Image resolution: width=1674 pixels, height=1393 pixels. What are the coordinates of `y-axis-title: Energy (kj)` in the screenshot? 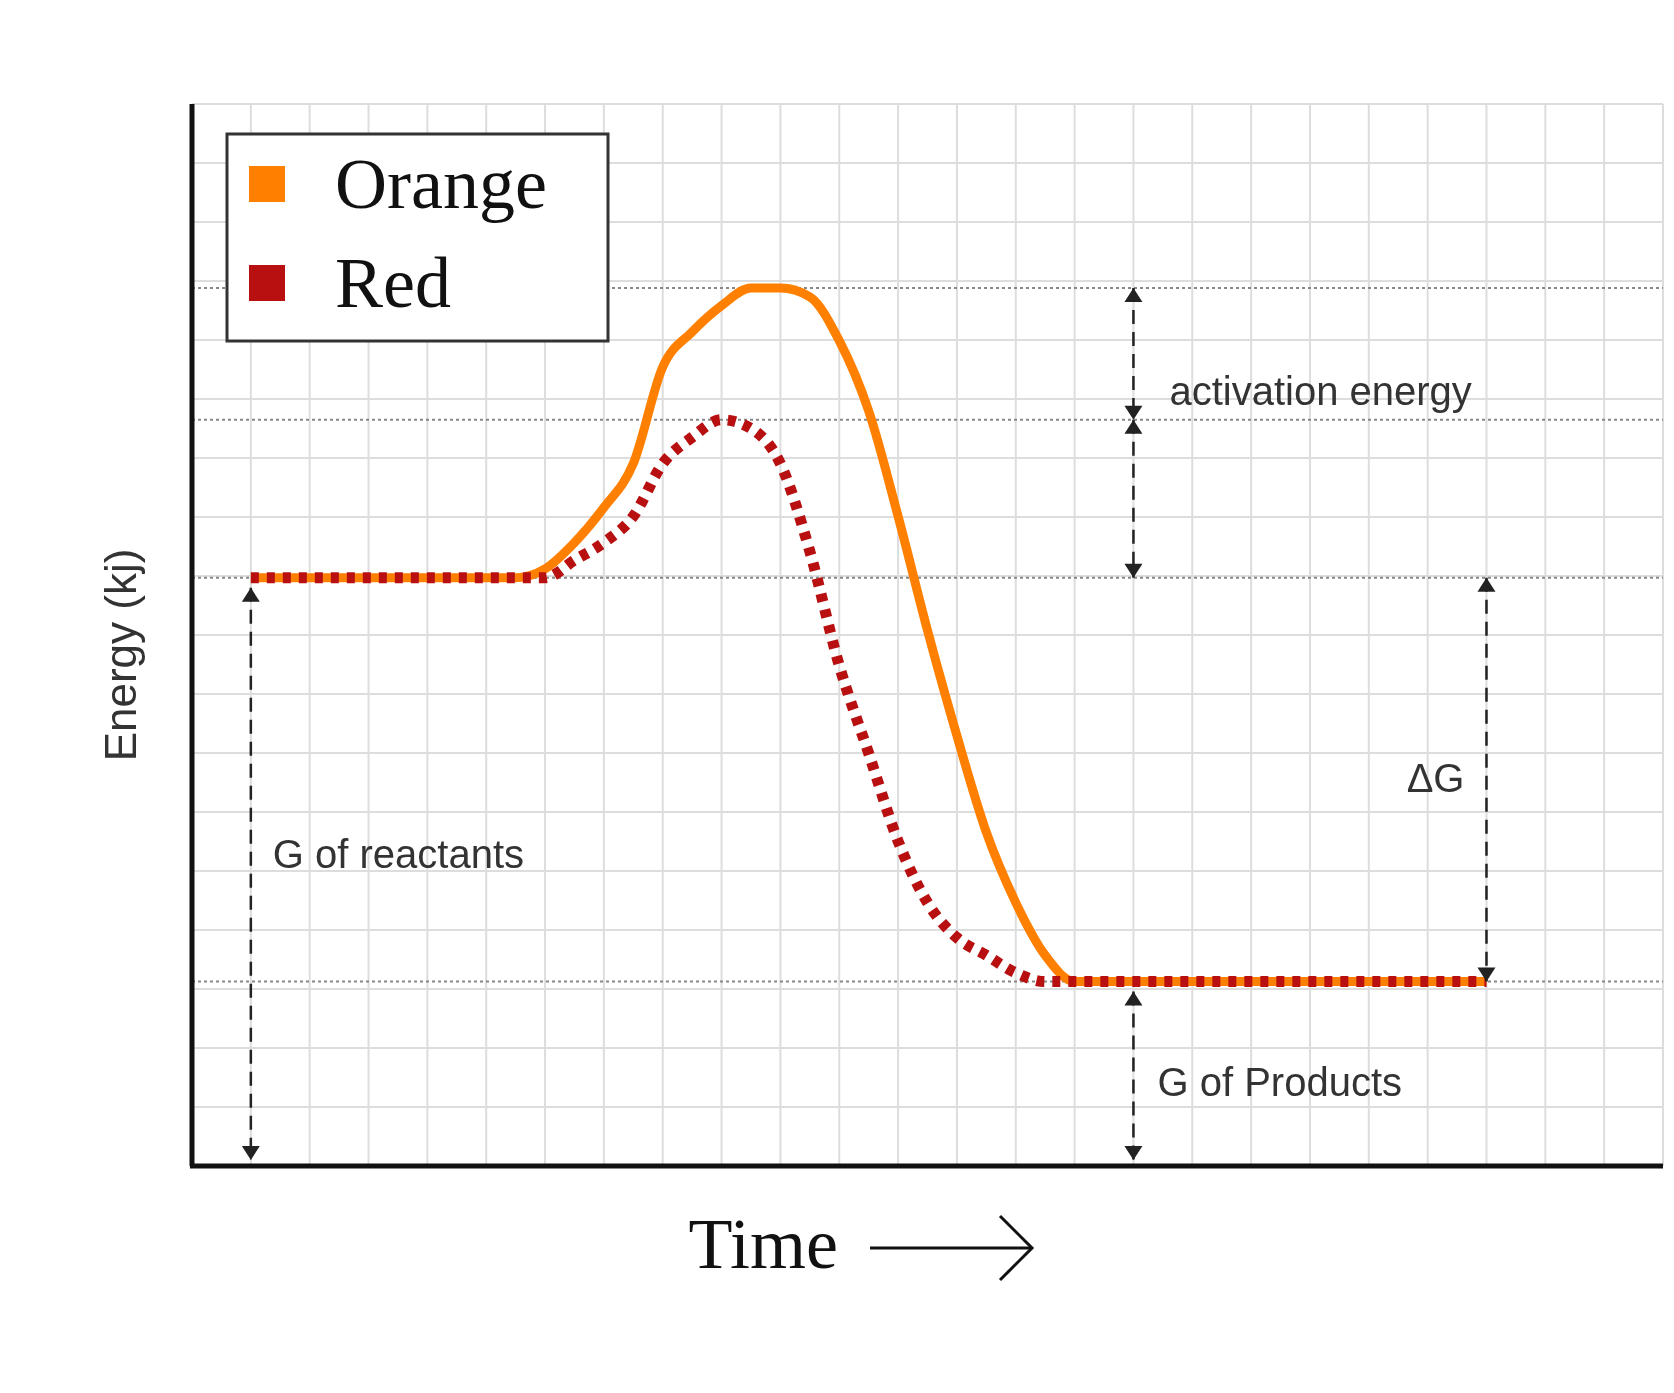 It's located at (120, 655).